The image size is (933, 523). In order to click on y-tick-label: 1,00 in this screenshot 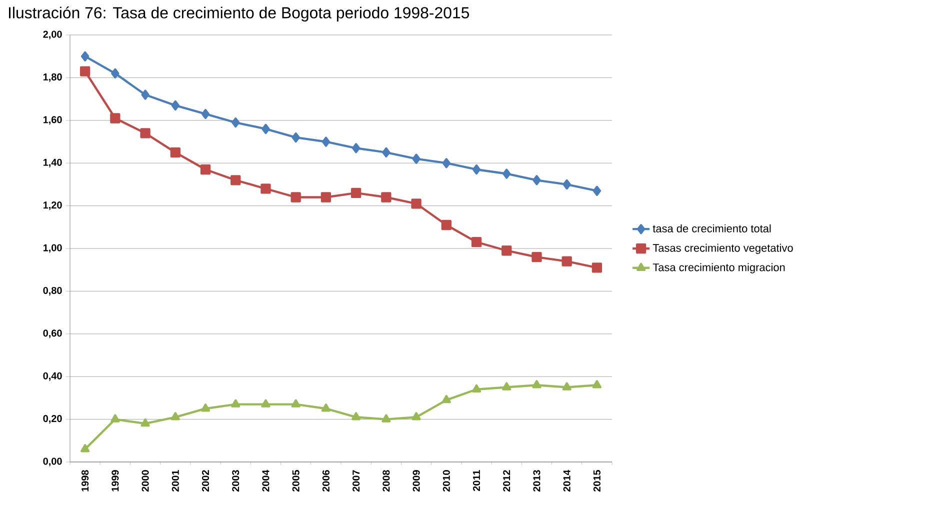, I will do `click(52, 248)`.